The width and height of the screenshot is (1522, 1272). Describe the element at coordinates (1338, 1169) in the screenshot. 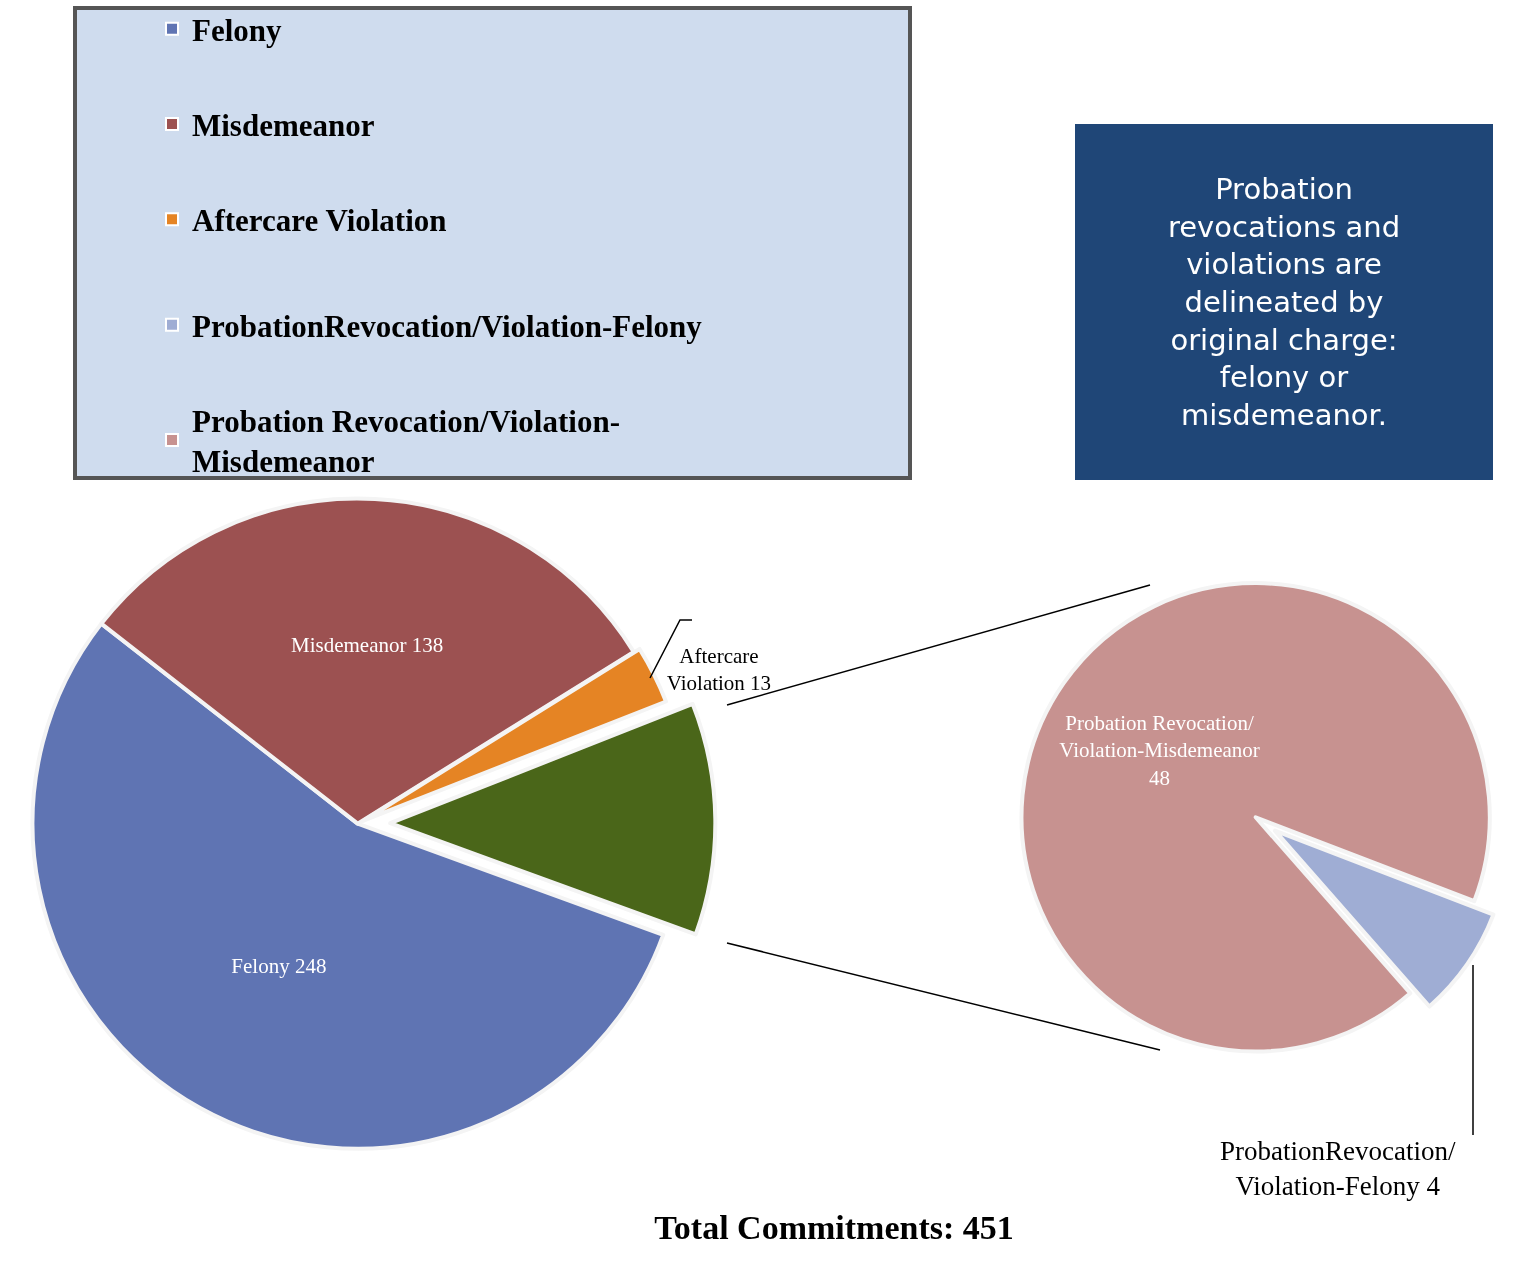

I see `category-label: ProbationRevocation/Violation-Felony 4` at that location.